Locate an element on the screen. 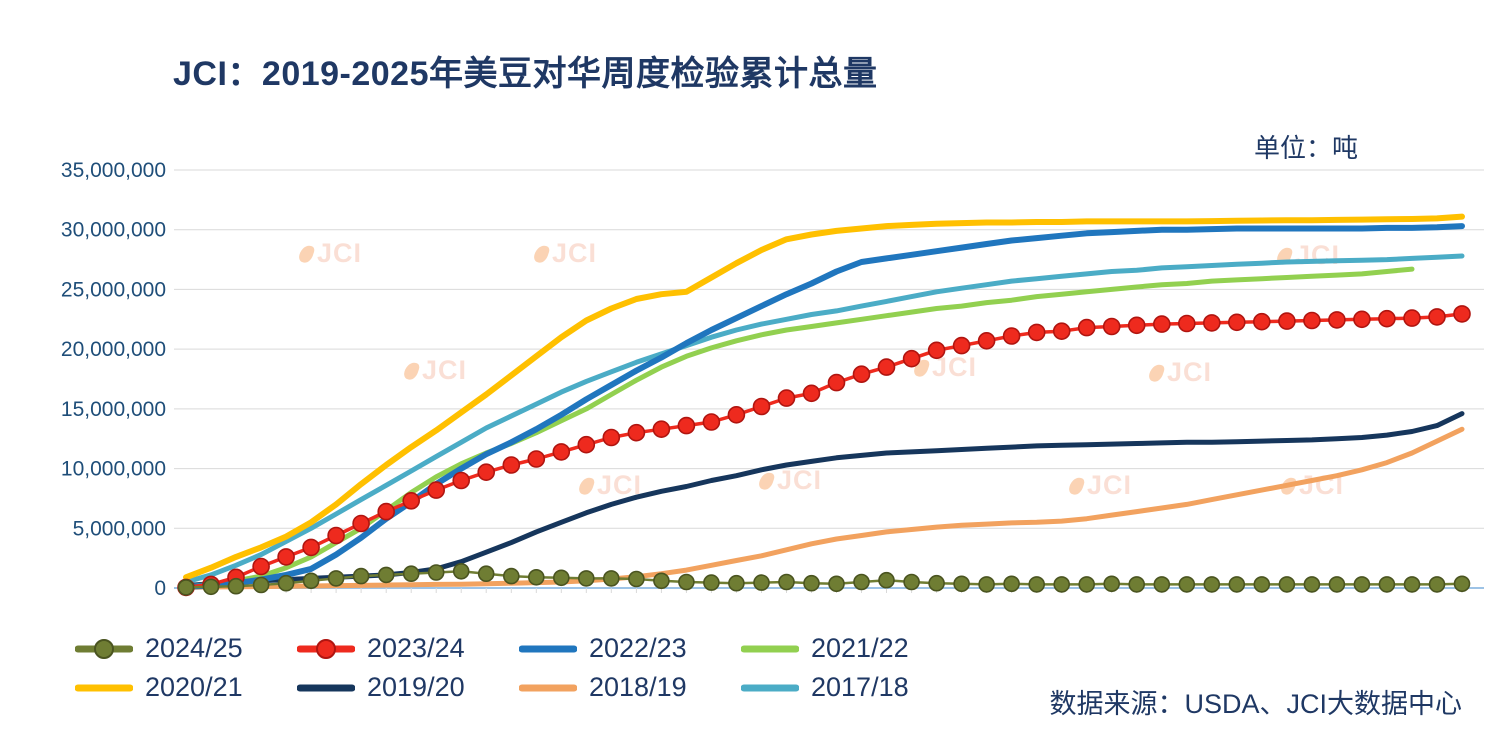 This screenshot has height=747, width=1510. y-tick-label: 15,000,000 is located at coordinates (113, 409).